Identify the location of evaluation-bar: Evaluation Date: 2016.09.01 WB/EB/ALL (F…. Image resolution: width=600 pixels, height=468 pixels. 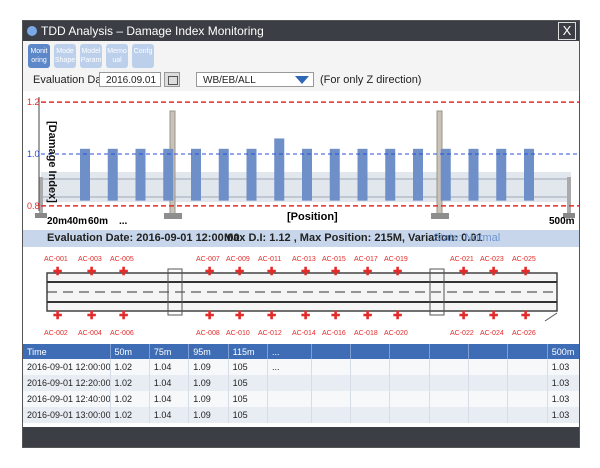
(301, 81).